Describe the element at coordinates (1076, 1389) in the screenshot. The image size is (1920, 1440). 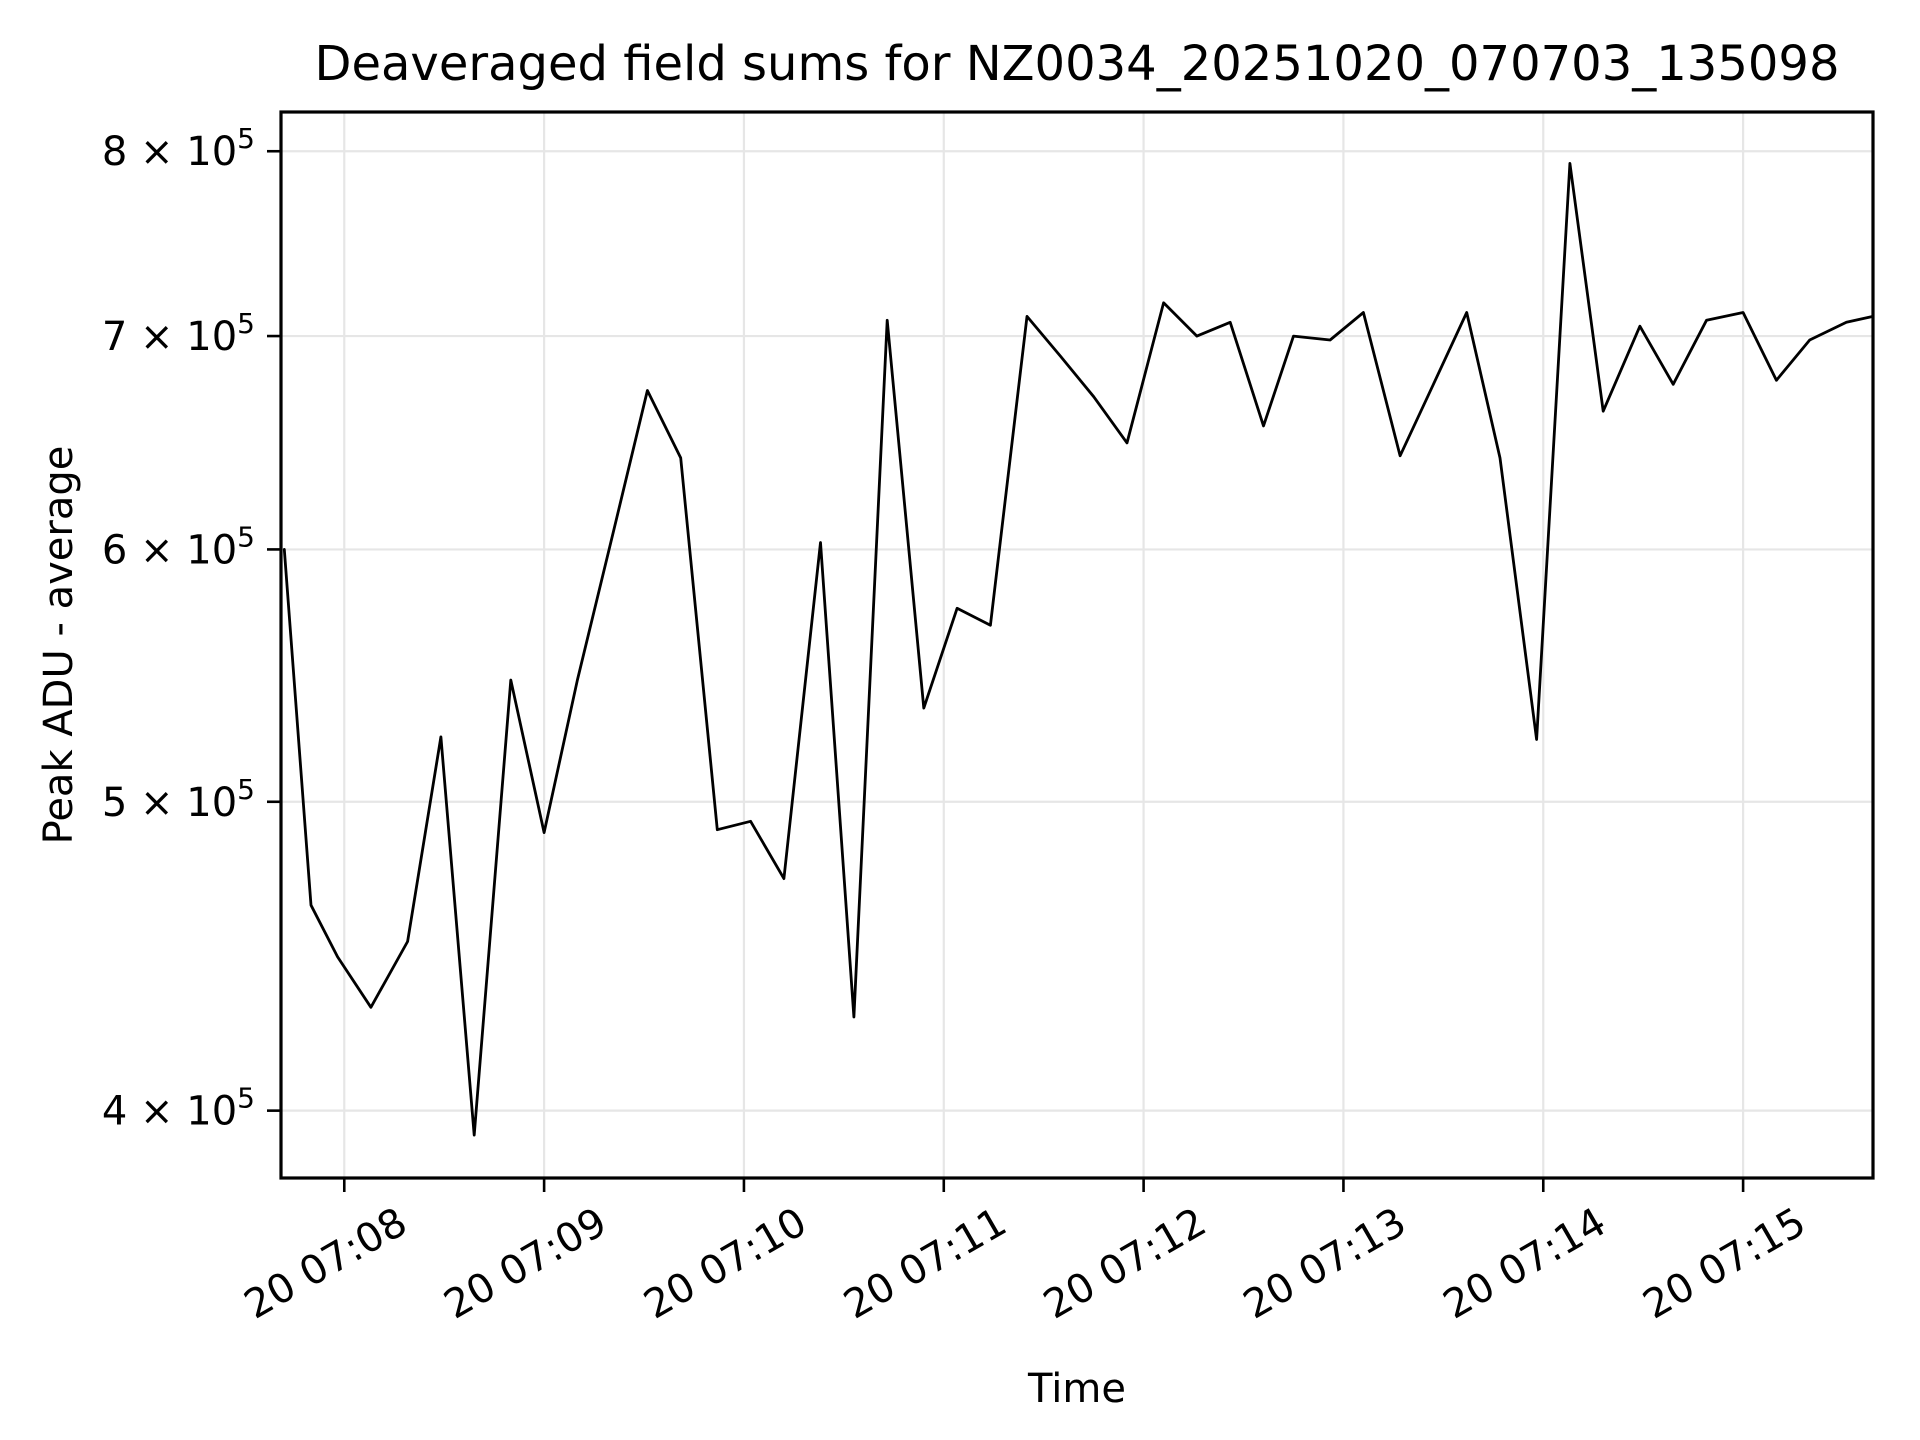
I see `x-axis-label: Time` at that location.